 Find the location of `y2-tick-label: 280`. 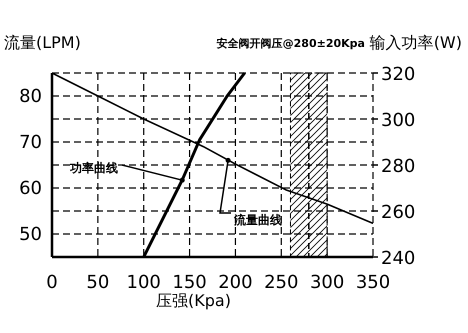

y2-tick-label: 280 is located at coordinates (398, 166).